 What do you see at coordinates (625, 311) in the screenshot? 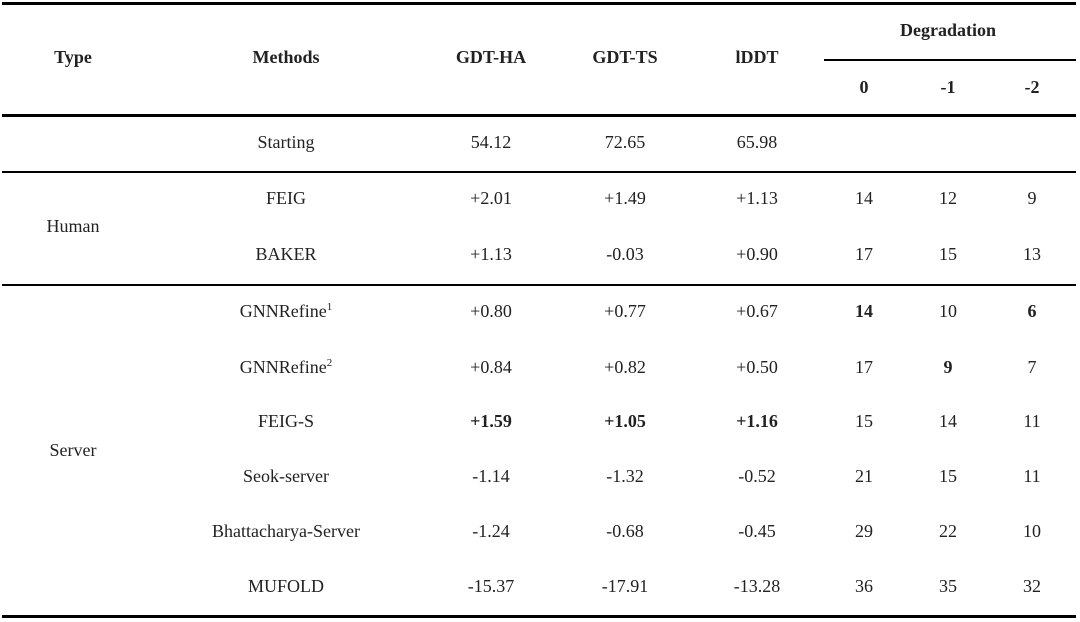
I see `row-gdt-ts: +0.77` at bounding box center [625, 311].